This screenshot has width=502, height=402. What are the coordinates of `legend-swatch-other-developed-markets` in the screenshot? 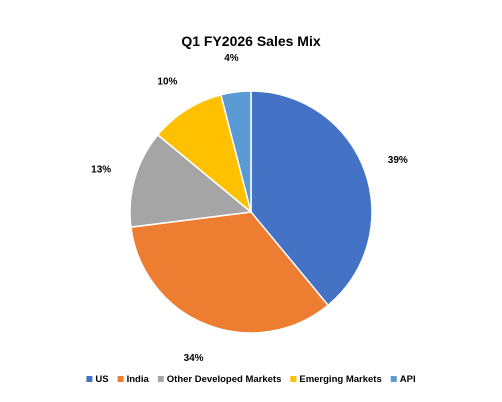 It's located at (160, 379).